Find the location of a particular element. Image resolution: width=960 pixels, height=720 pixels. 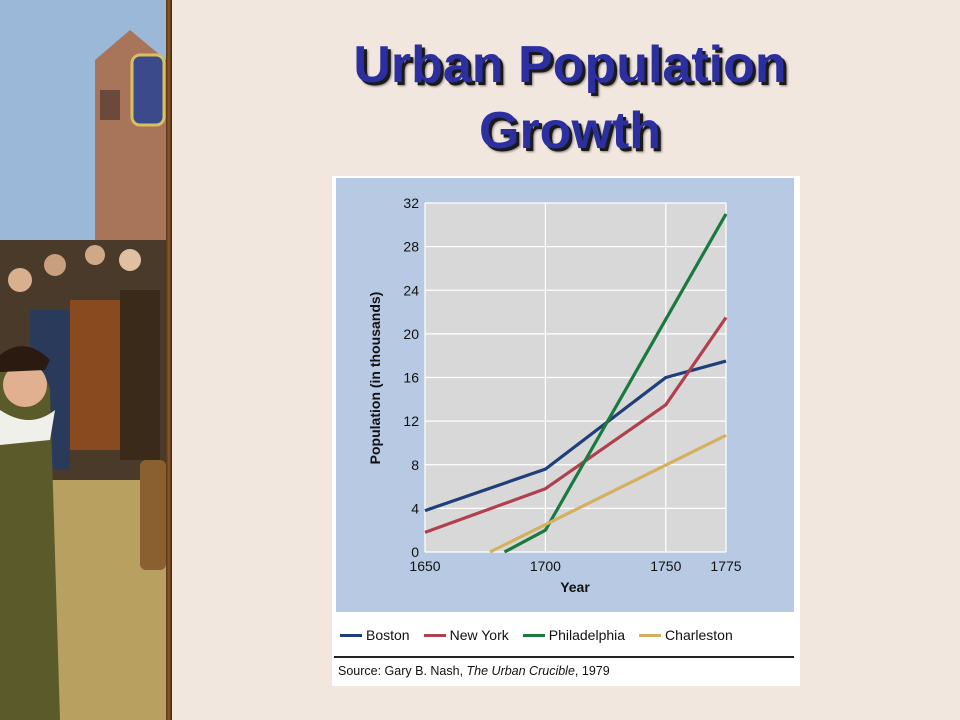

legend-label: New York is located at coordinates (479, 635).